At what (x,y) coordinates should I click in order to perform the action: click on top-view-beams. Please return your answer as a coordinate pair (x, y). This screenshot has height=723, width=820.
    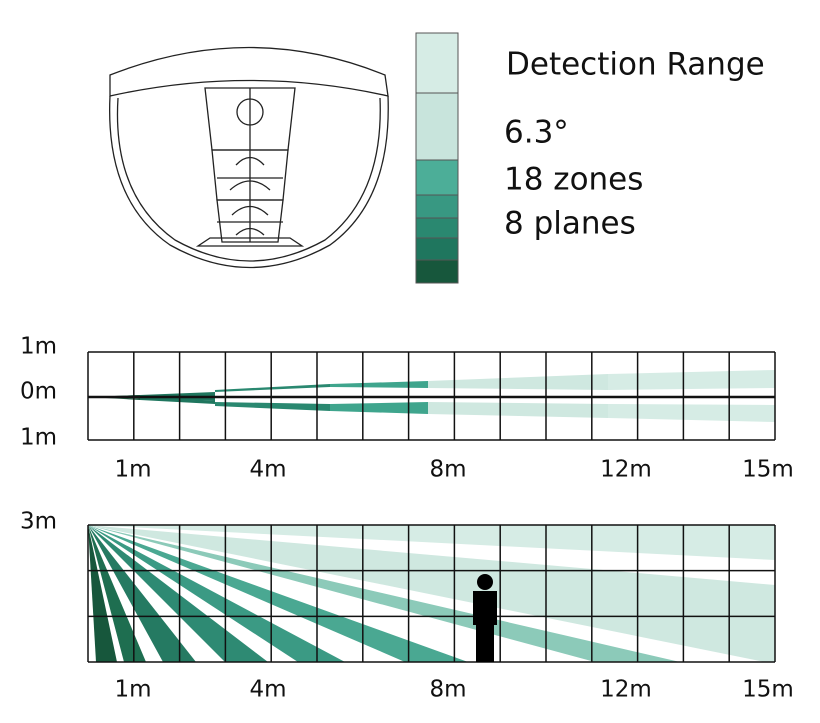
    Looking at the image, I should click on (431, 396).